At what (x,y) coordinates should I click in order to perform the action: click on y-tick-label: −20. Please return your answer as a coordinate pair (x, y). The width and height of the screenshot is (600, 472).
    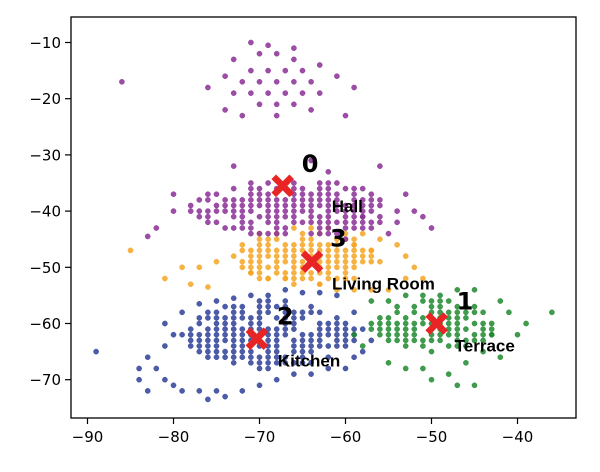
    Looking at the image, I should click on (45, 99).